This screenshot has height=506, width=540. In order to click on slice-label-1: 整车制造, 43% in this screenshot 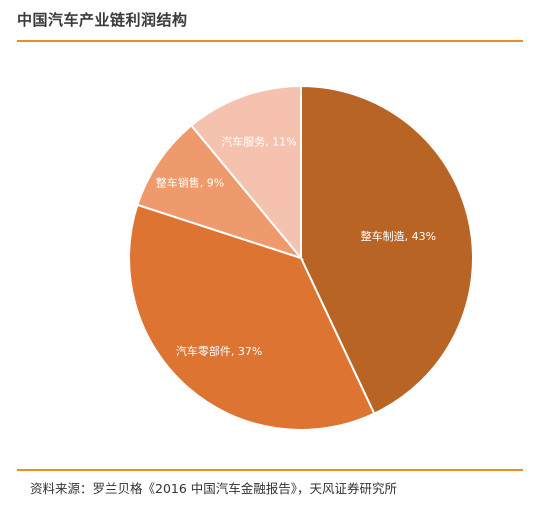, I will do `click(398, 236)`.